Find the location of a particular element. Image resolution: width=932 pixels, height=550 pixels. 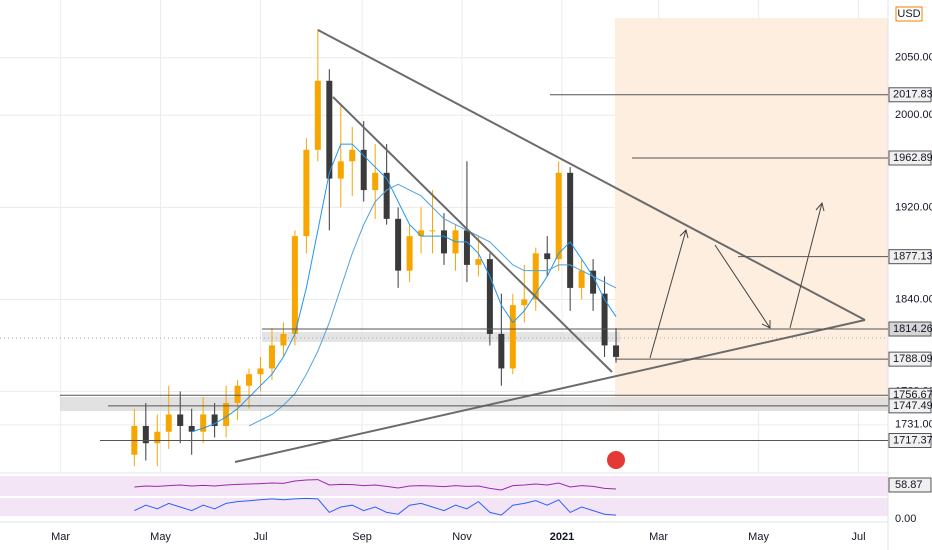

x-tick-label: 2021 is located at coordinates (562, 537).